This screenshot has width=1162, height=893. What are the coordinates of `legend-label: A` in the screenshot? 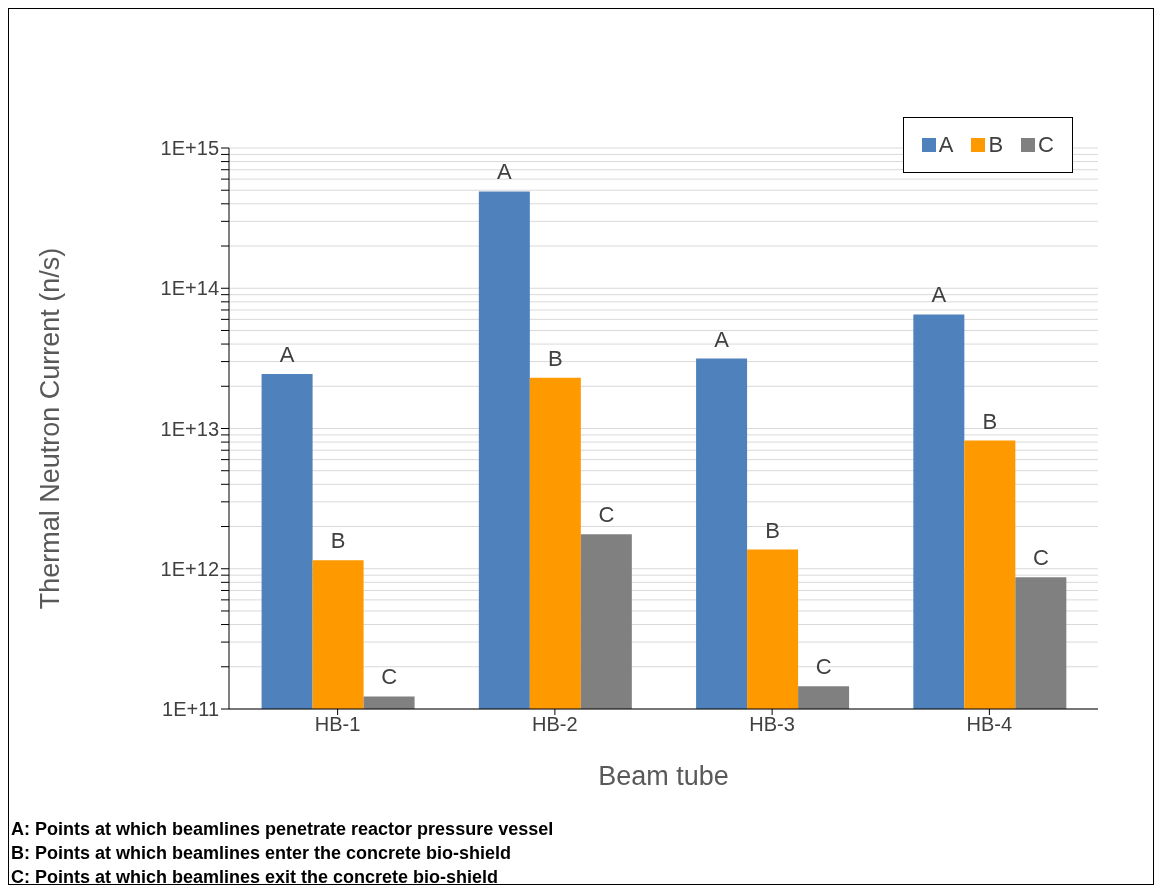 It's located at (945, 145).